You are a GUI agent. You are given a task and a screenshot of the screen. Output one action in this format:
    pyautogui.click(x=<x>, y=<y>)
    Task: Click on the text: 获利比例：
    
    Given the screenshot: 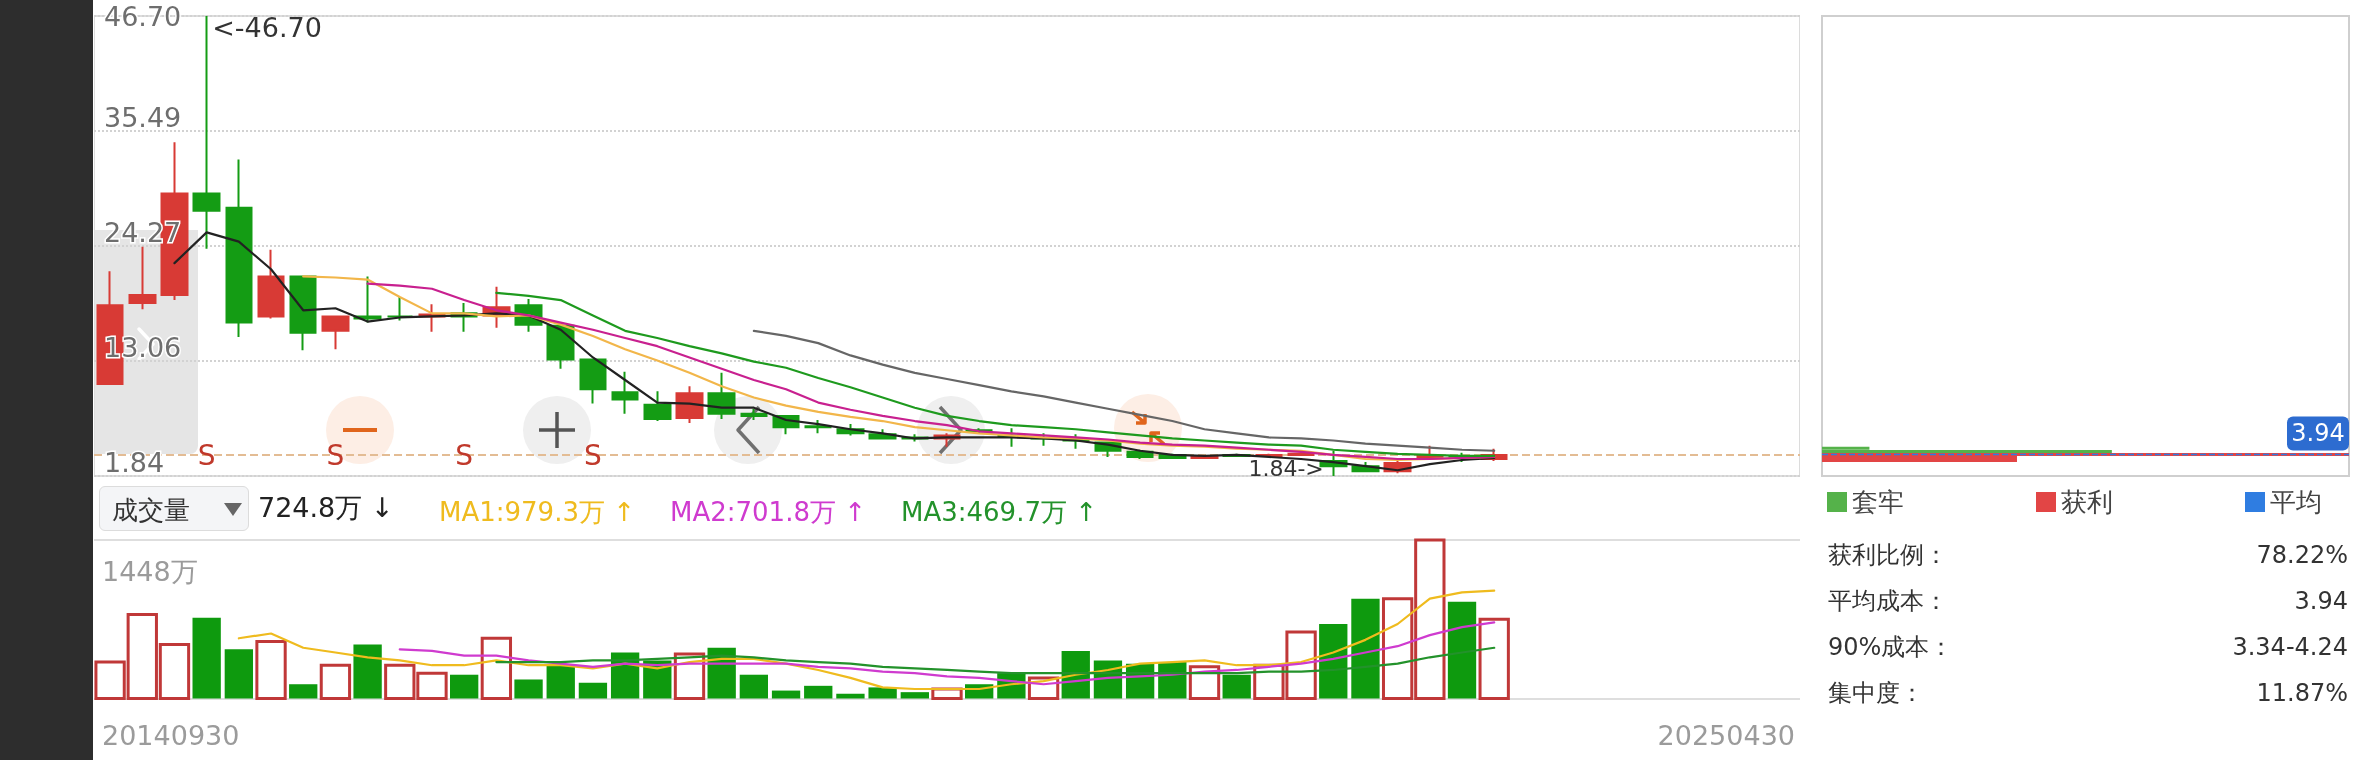 What is the action you would take?
    pyautogui.click(x=1888, y=555)
    